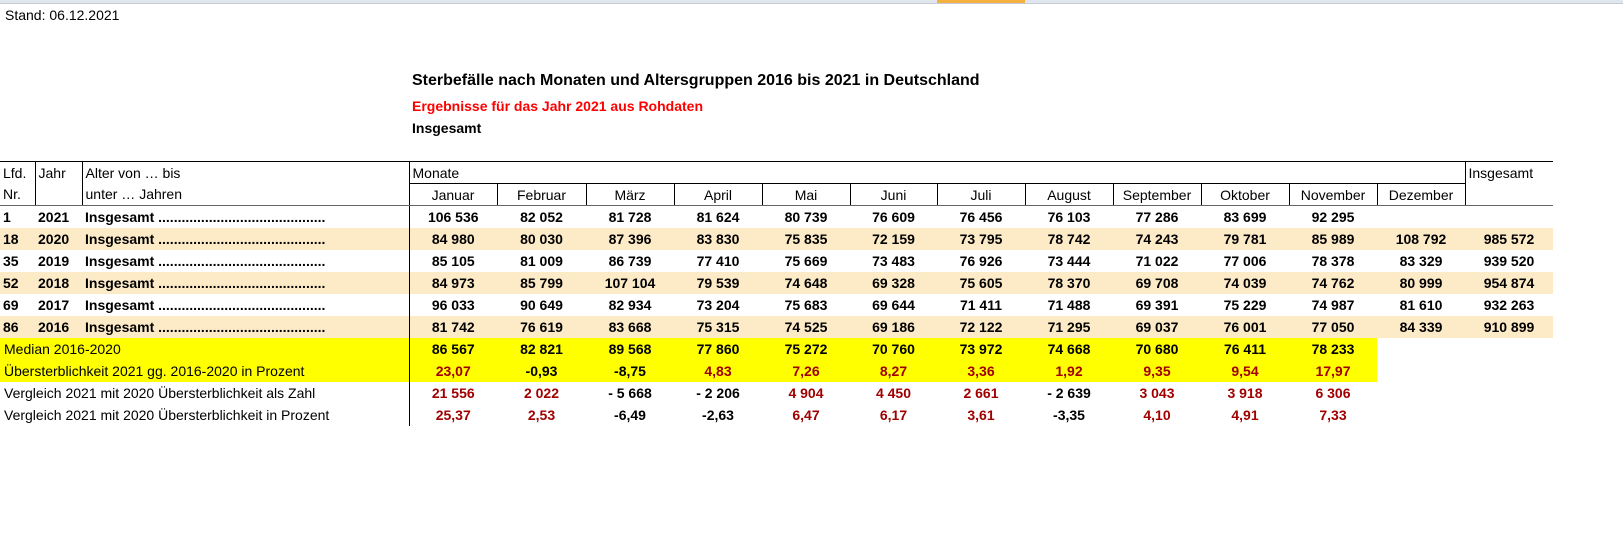 This screenshot has height=535, width=1623. What do you see at coordinates (981, 392) in the screenshot?
I see `summary-cell: 2 661` at bounding box center [981, 392].